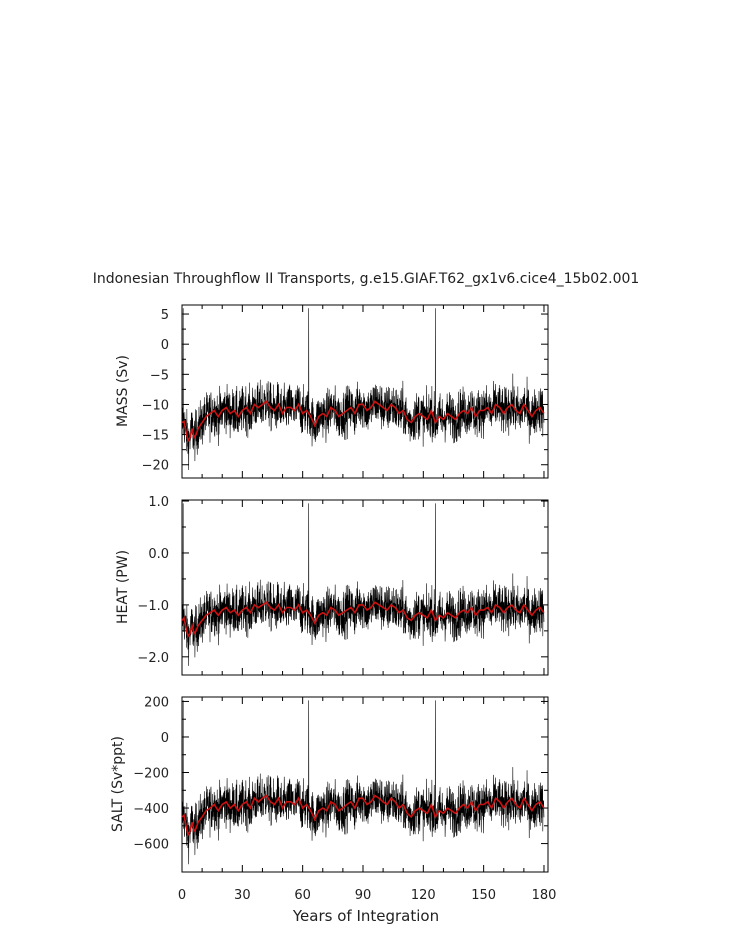 The height and width of the screenshot is (945, 733). I want to click on salt-annual-series, so click(363, 815).